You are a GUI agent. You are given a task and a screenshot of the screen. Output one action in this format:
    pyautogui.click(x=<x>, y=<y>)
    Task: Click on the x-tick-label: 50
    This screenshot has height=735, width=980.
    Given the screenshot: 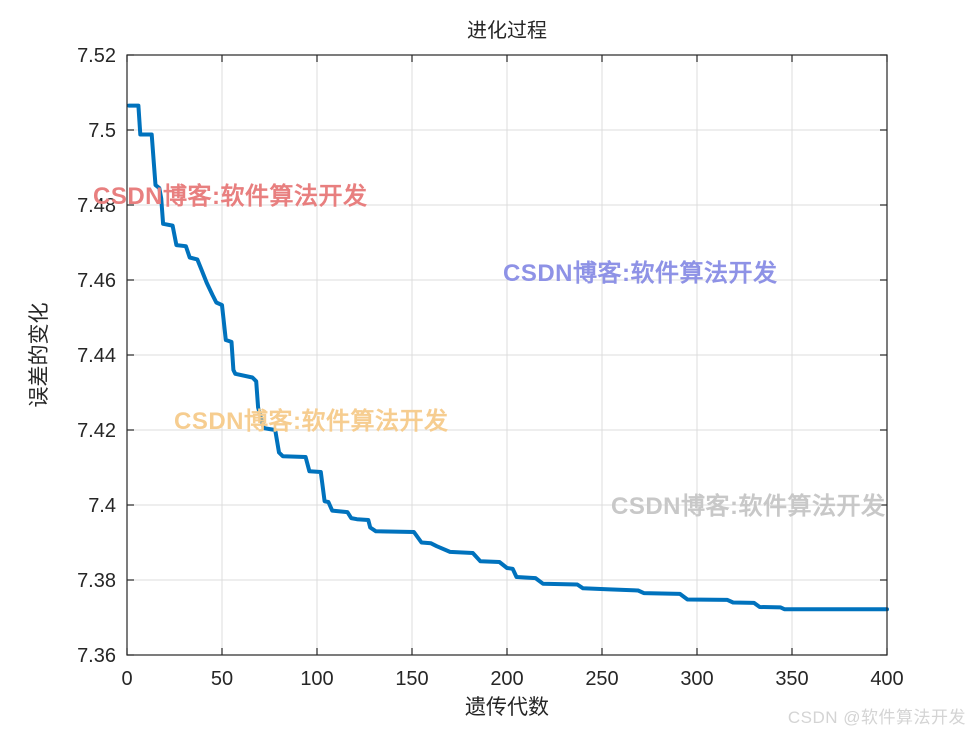 What is the action you would take?
    pyautogui.click(x=222, y=679)
    